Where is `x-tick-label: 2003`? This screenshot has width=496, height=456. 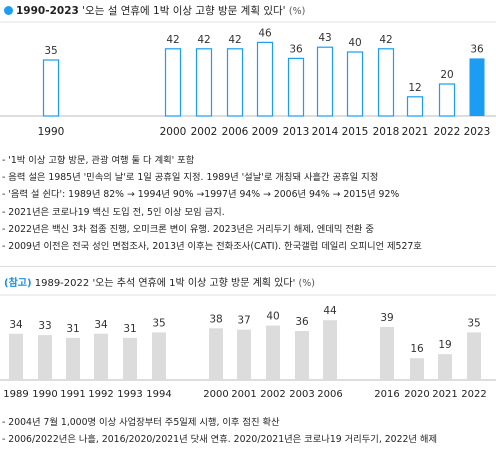 x-tick-label: 2003 is located at coordinates (301, 394).